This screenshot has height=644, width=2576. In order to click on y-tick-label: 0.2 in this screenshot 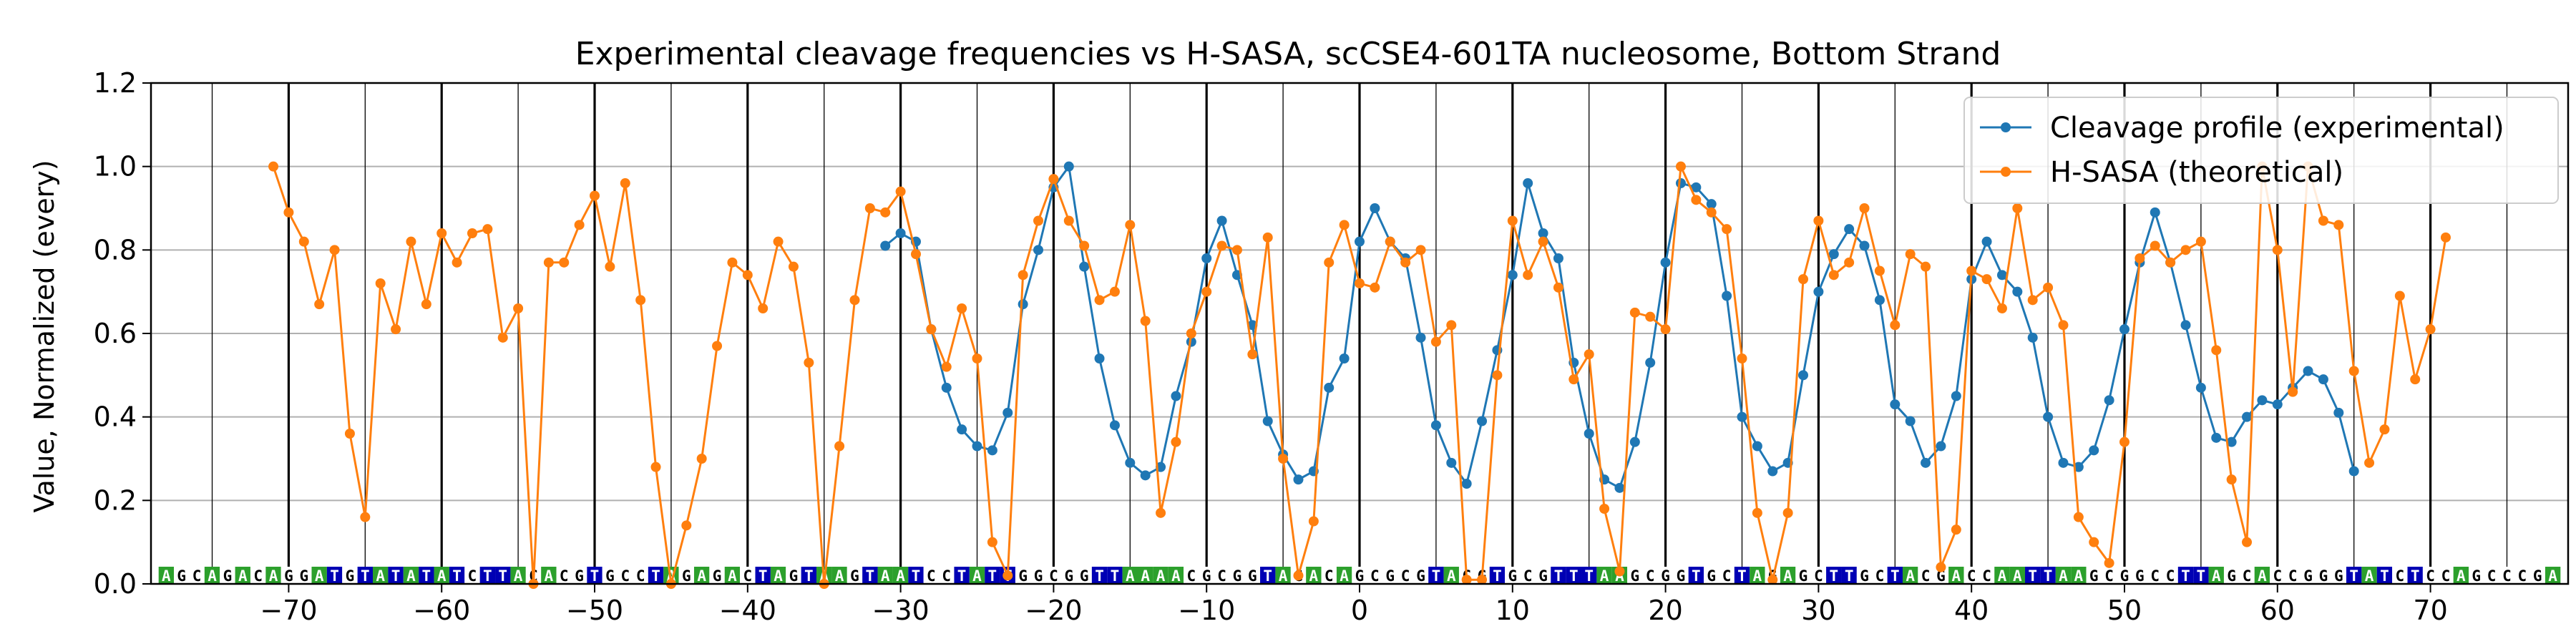, I will do `click(115, 500)`.